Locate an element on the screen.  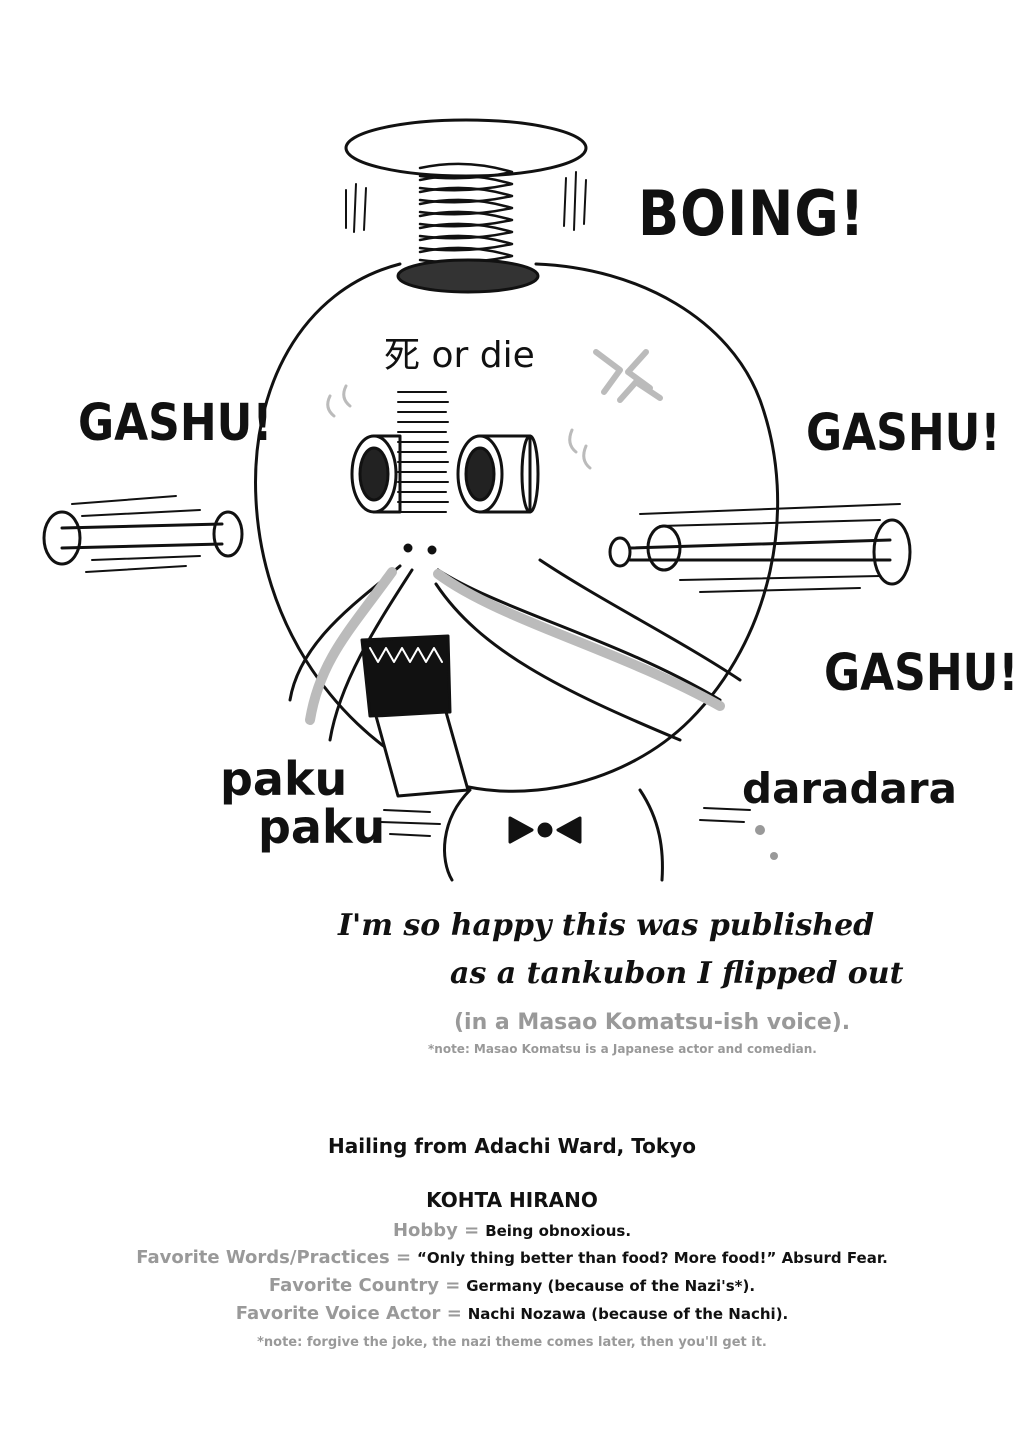
bow-tie-icon is located at coordinates (545, 830).